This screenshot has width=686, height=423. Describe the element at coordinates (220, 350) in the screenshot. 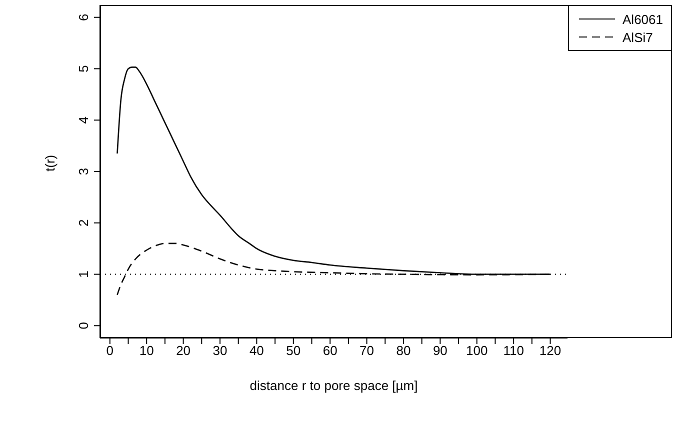

I see `x-tick-label: 30` at that location.